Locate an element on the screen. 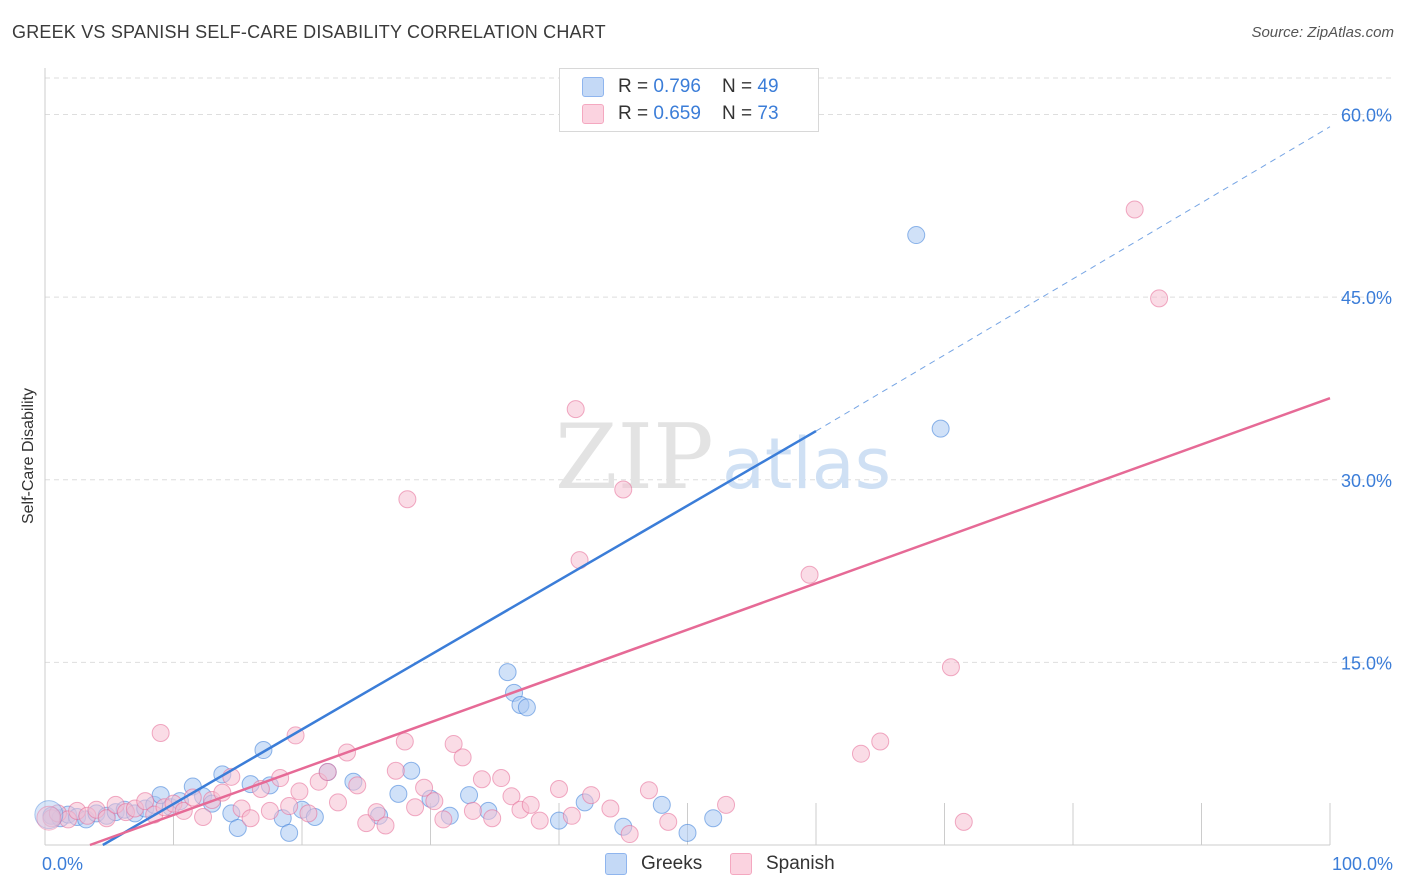 This screenshot has width=1406, height=892. bottom-legend-greeks: Greeks is located at coordinates (653, 864).